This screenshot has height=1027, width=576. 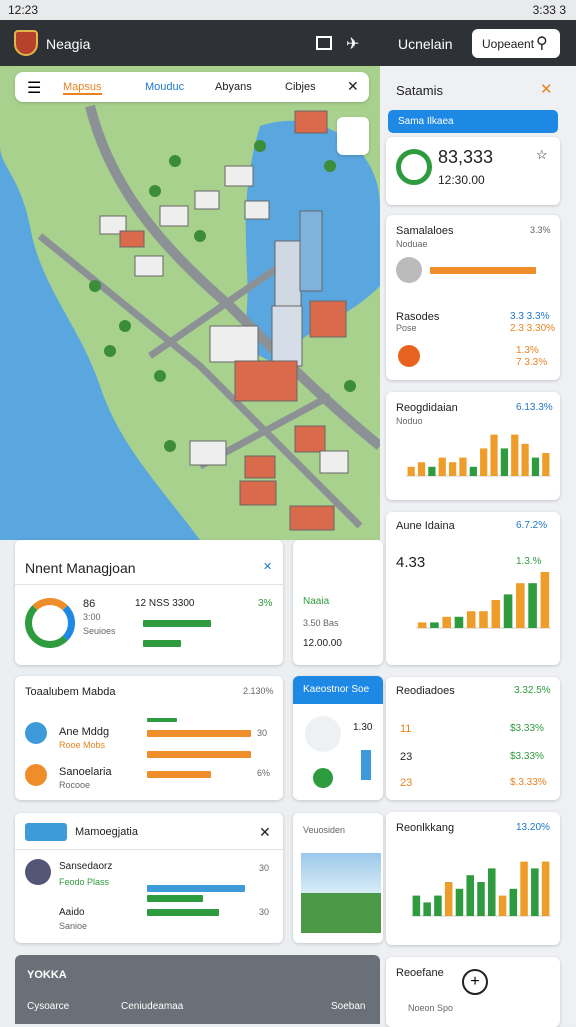 I want to click on donut-value: 86, so click(x=89, y=604).